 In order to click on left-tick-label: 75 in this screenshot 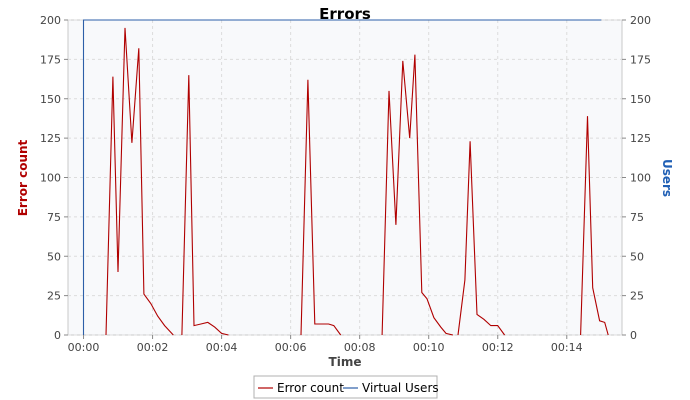, I will do `click(54, 217)`.